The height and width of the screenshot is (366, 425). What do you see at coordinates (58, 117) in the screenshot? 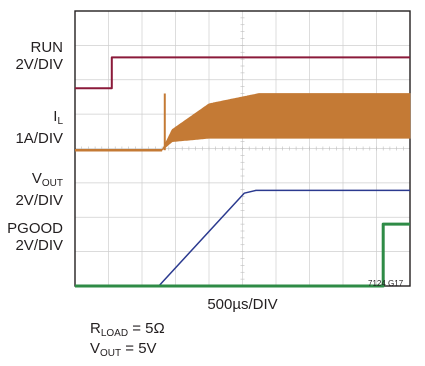
I see `il-name: IL` at bounding box center [58, 117].